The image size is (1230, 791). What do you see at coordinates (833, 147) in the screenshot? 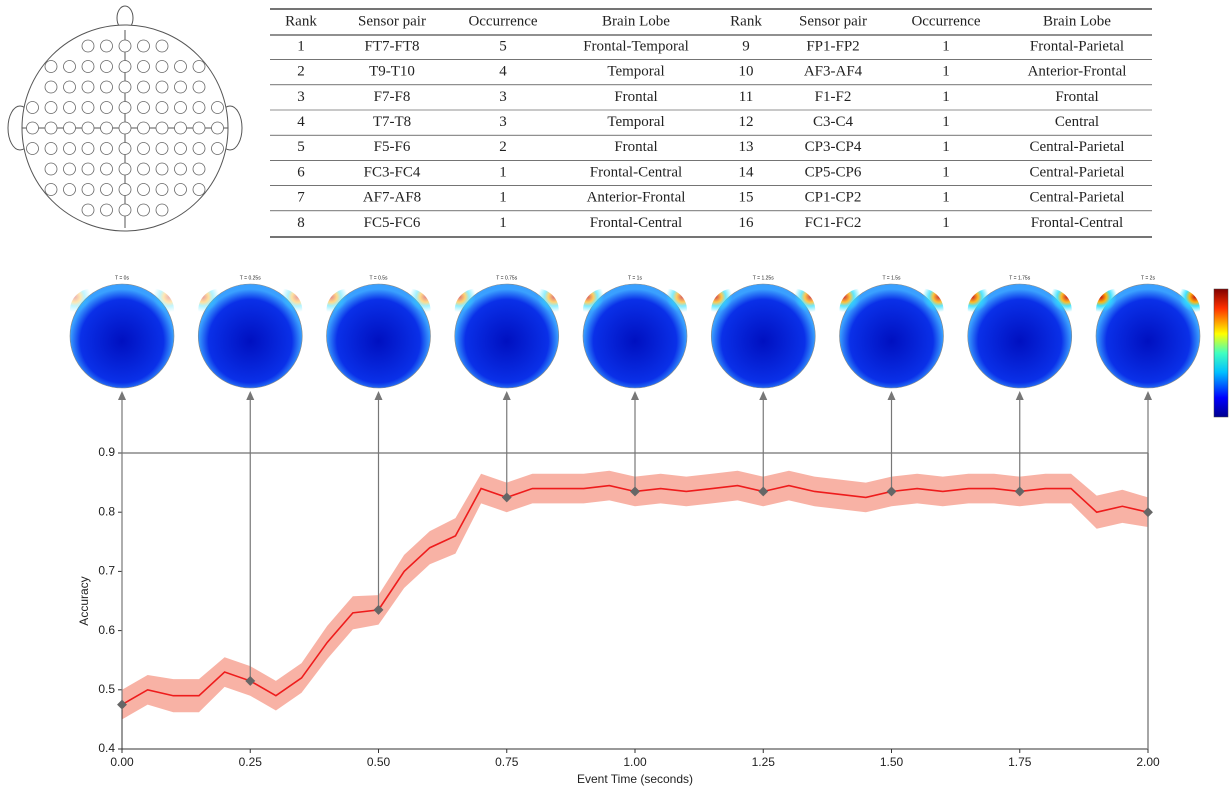
I see `table-cell: CP3-CP4` at bounding box center [833, 147].